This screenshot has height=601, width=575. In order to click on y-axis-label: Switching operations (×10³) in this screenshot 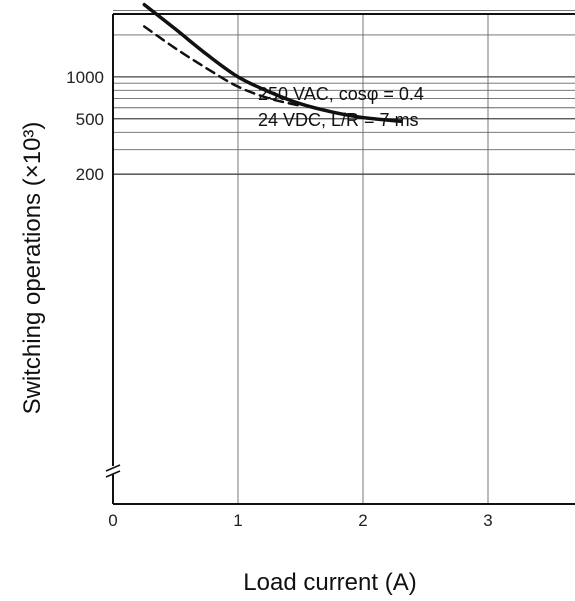, I will do `click(32, 268)`.